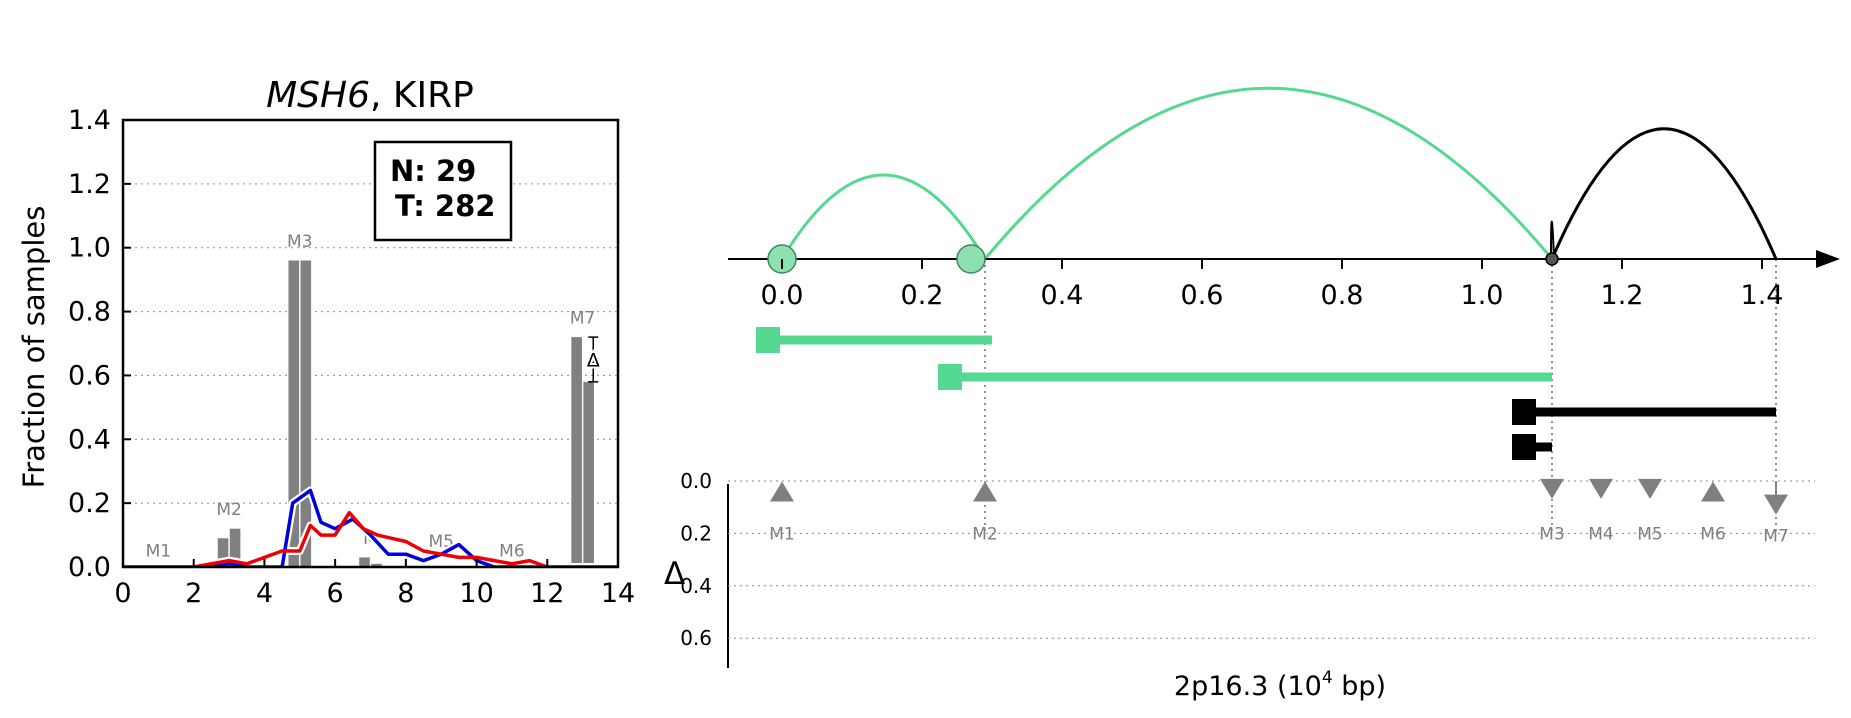  I want to click on legend-normal-count: N: 29, so click(433, 171).